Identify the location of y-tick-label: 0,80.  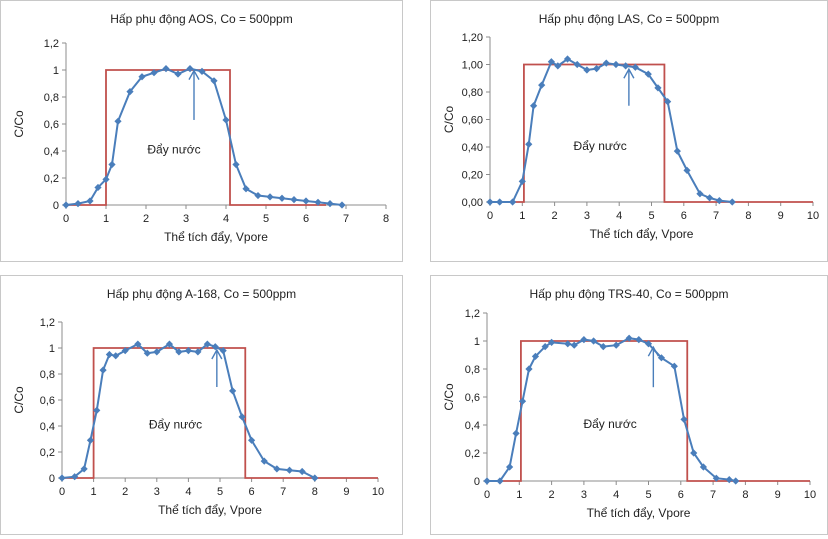
(472, 93).